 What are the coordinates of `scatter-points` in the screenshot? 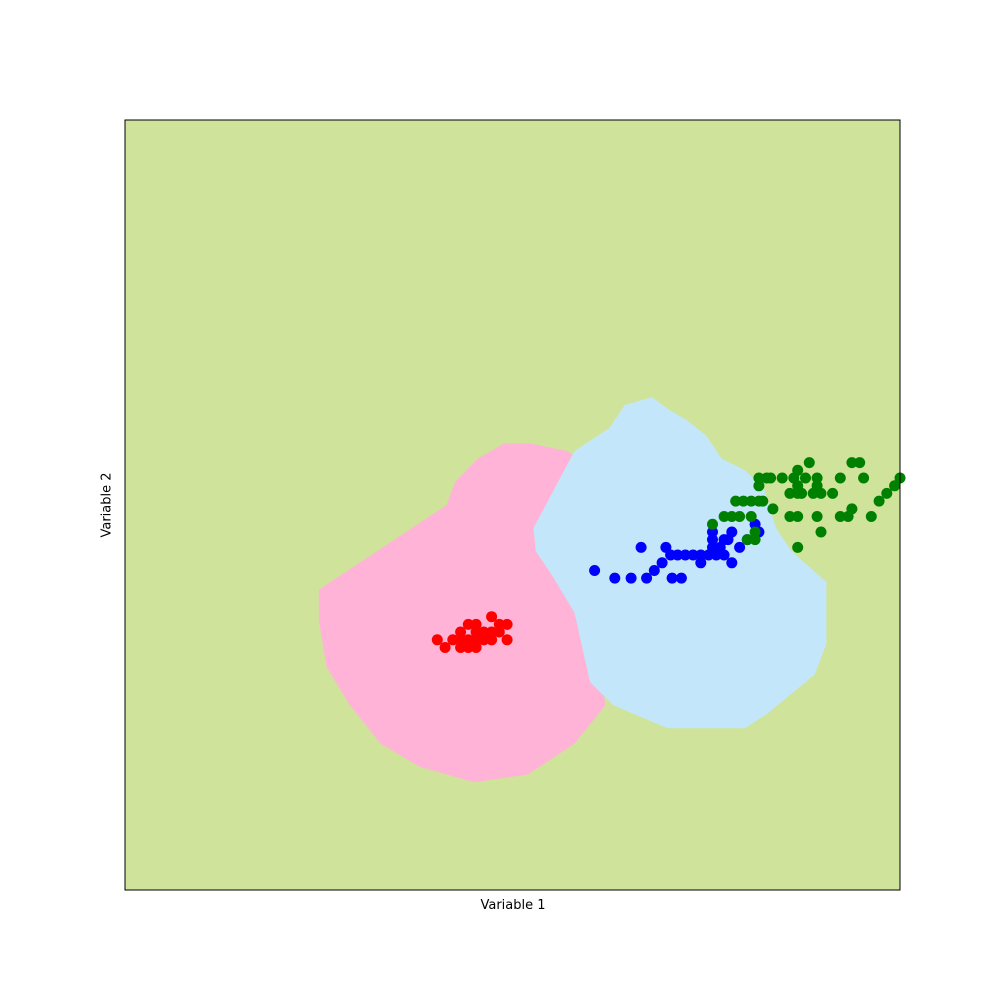 It's located at (668, 555).